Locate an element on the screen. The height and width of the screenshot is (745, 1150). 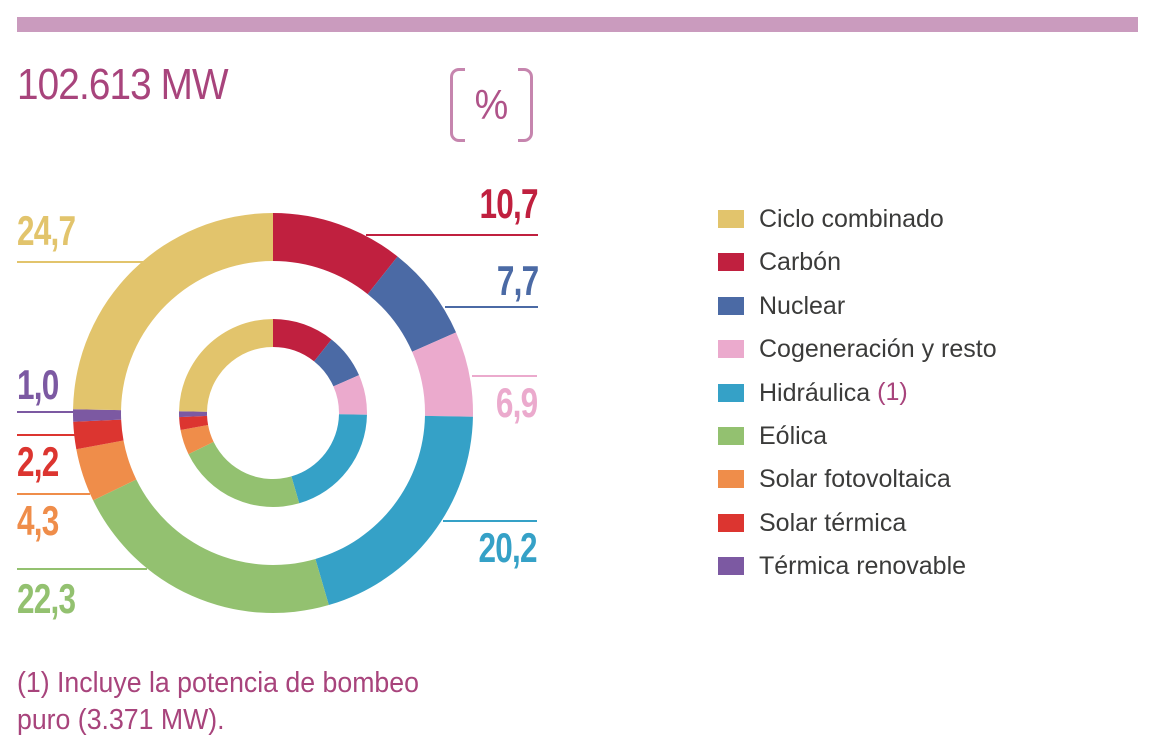
legend-label: Hidráulica is located at coordinates (815, 392).